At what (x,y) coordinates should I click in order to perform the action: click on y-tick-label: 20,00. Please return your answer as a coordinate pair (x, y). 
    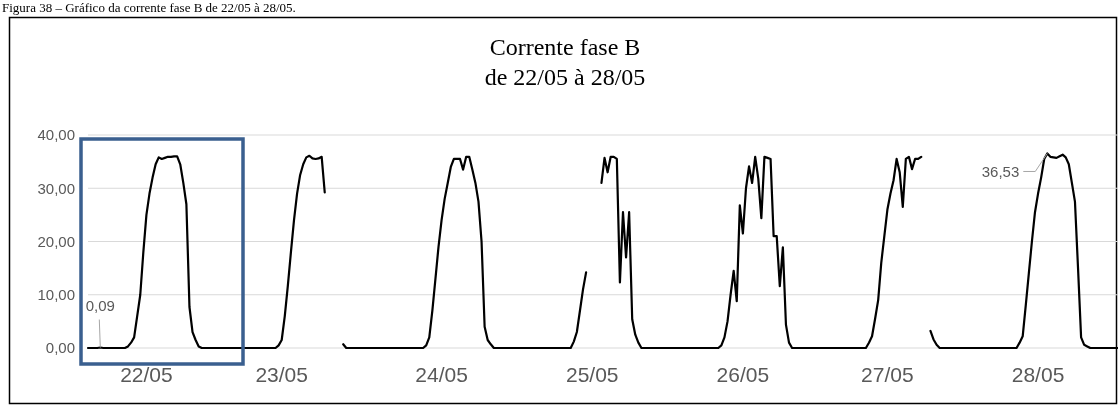
    Looking at the image, I should click on (56, 241).